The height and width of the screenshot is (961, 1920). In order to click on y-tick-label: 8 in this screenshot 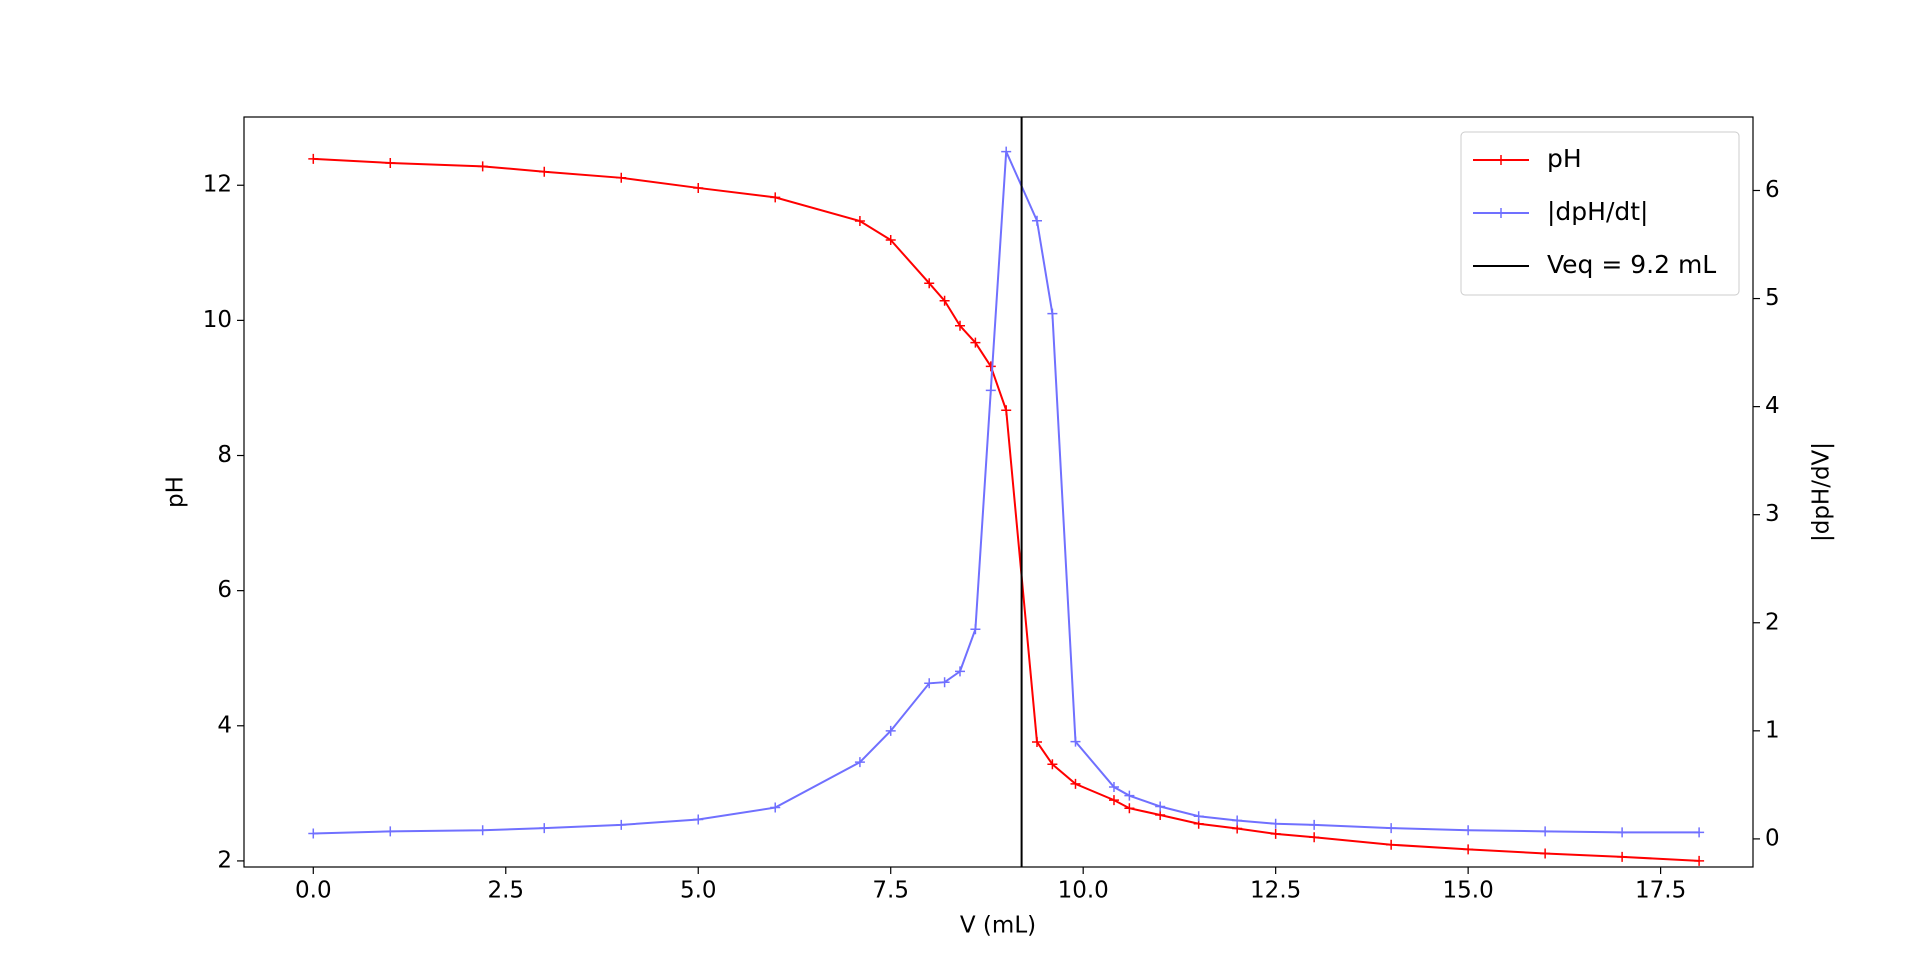, I will do `click(224, 455)`.